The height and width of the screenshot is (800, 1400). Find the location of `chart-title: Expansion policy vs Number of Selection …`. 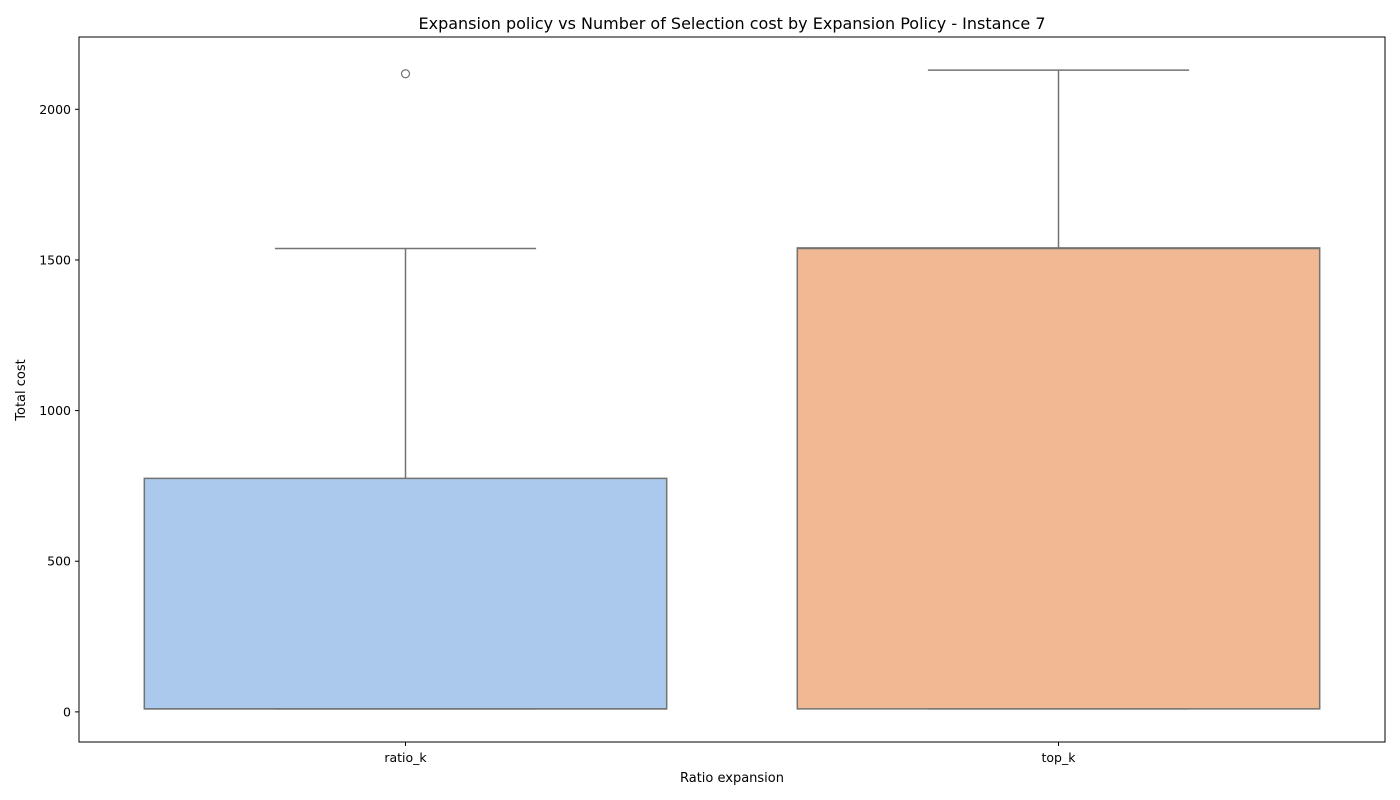

chart-title: Expansion policy vs Number of Selection … is located at coordinates (732, 23).